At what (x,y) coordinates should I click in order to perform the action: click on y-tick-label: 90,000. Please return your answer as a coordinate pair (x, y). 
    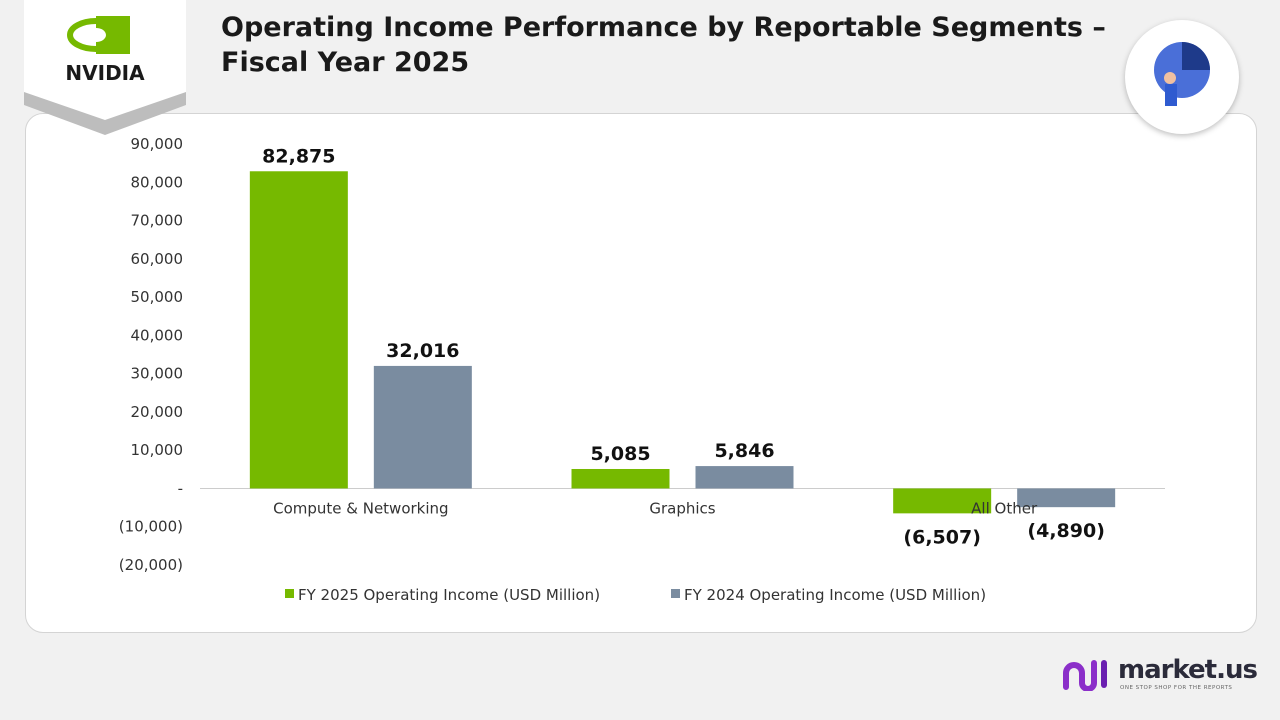
    Looking at the image, I should click on (157, 144).